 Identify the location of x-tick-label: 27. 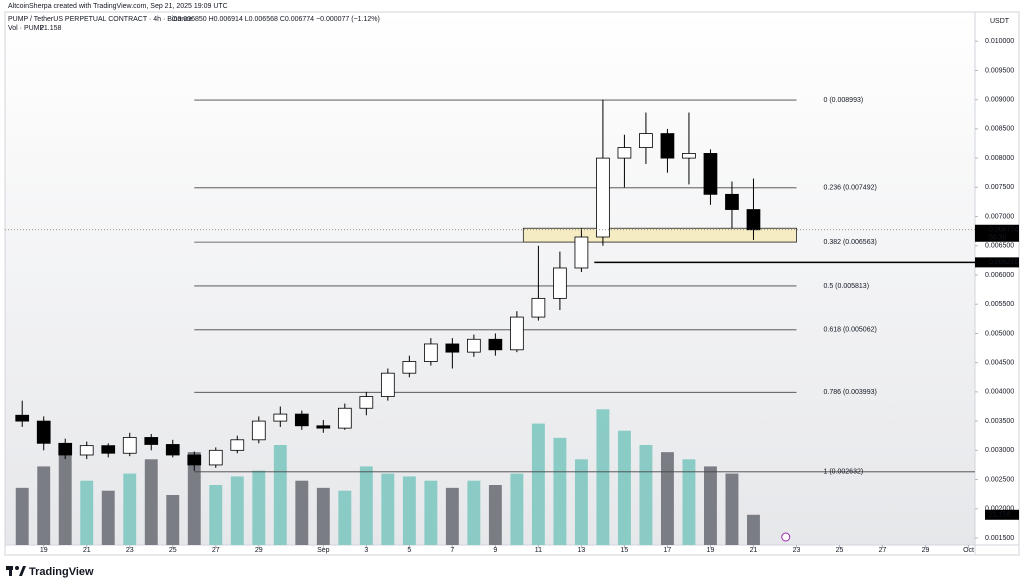
(216, 550).